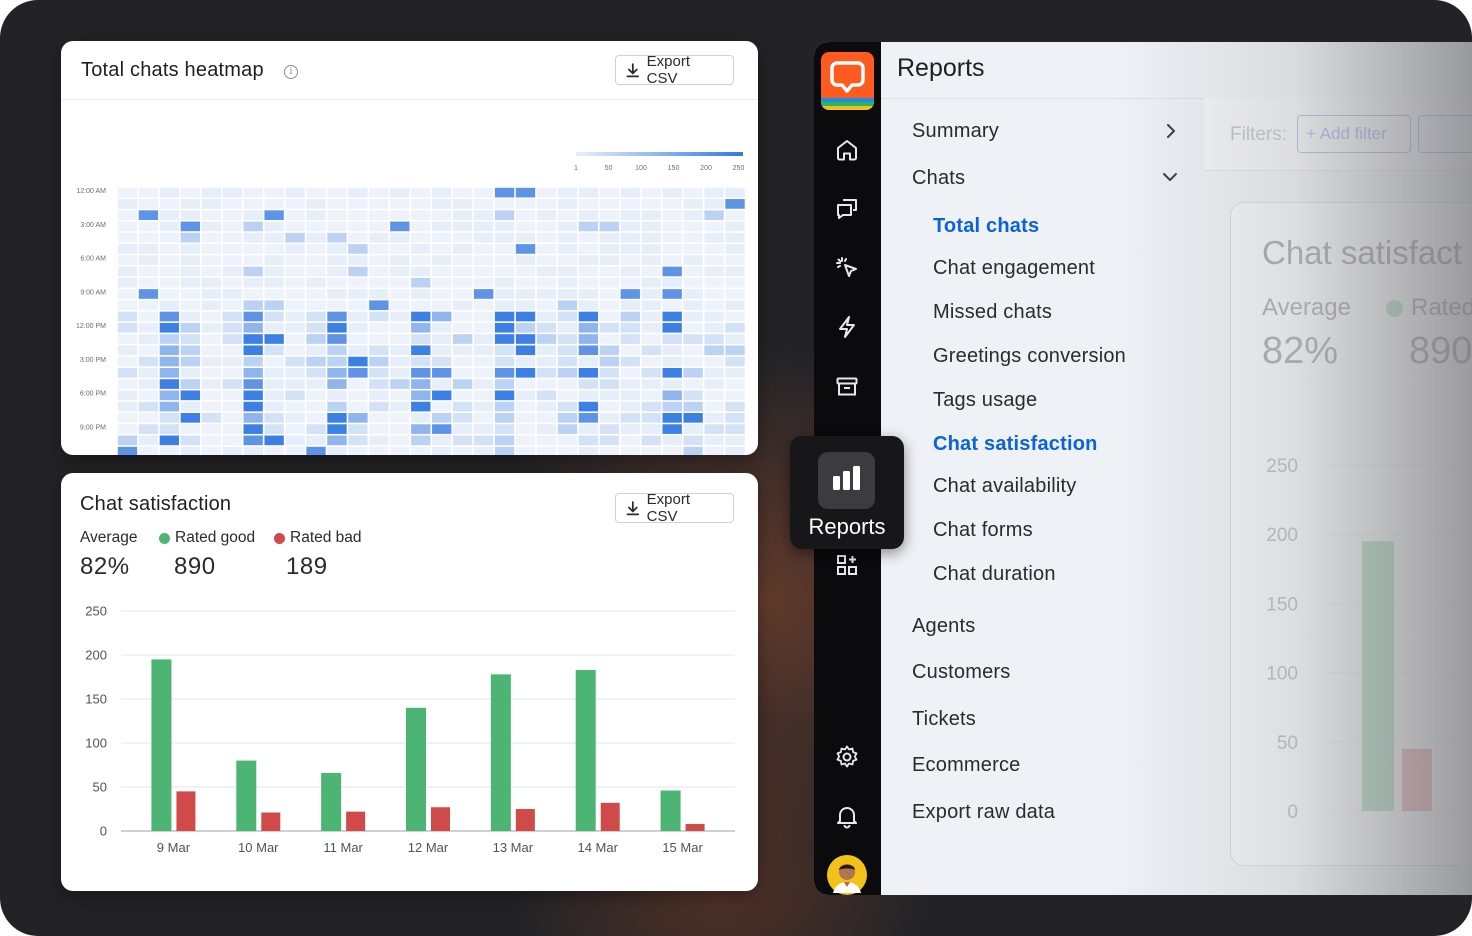  What do you see at coordinates (1171, 131) in the screenshot?
I see `chevron-right-icon` at bounding box center [1171, 131].